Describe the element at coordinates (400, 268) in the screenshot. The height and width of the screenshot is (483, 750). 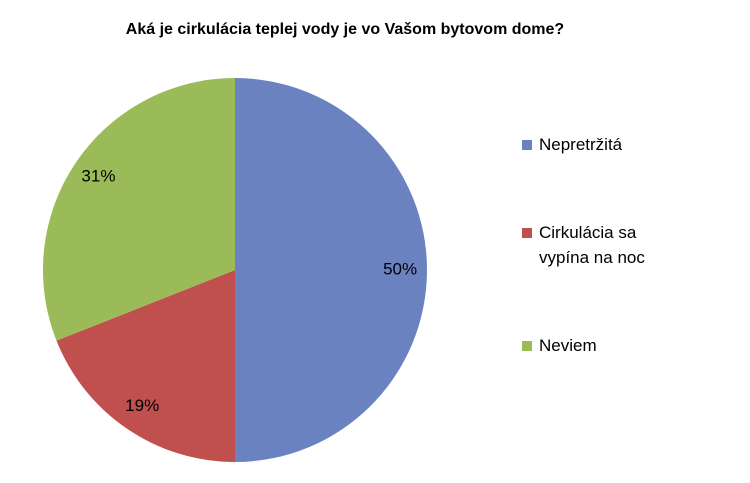
I see `data-label: 50%` at that location.